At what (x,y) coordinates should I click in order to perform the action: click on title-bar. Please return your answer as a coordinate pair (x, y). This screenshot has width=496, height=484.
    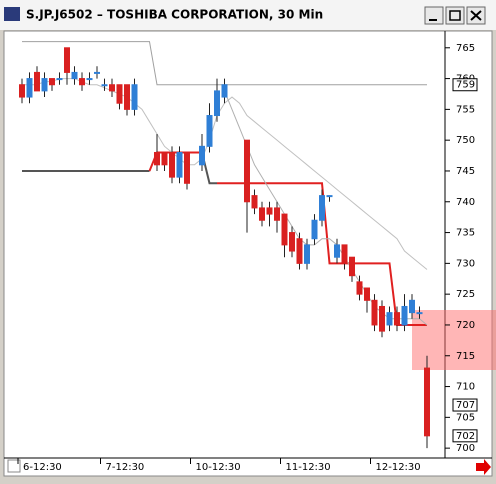
    Looking at the image, I should click on (248, 15).